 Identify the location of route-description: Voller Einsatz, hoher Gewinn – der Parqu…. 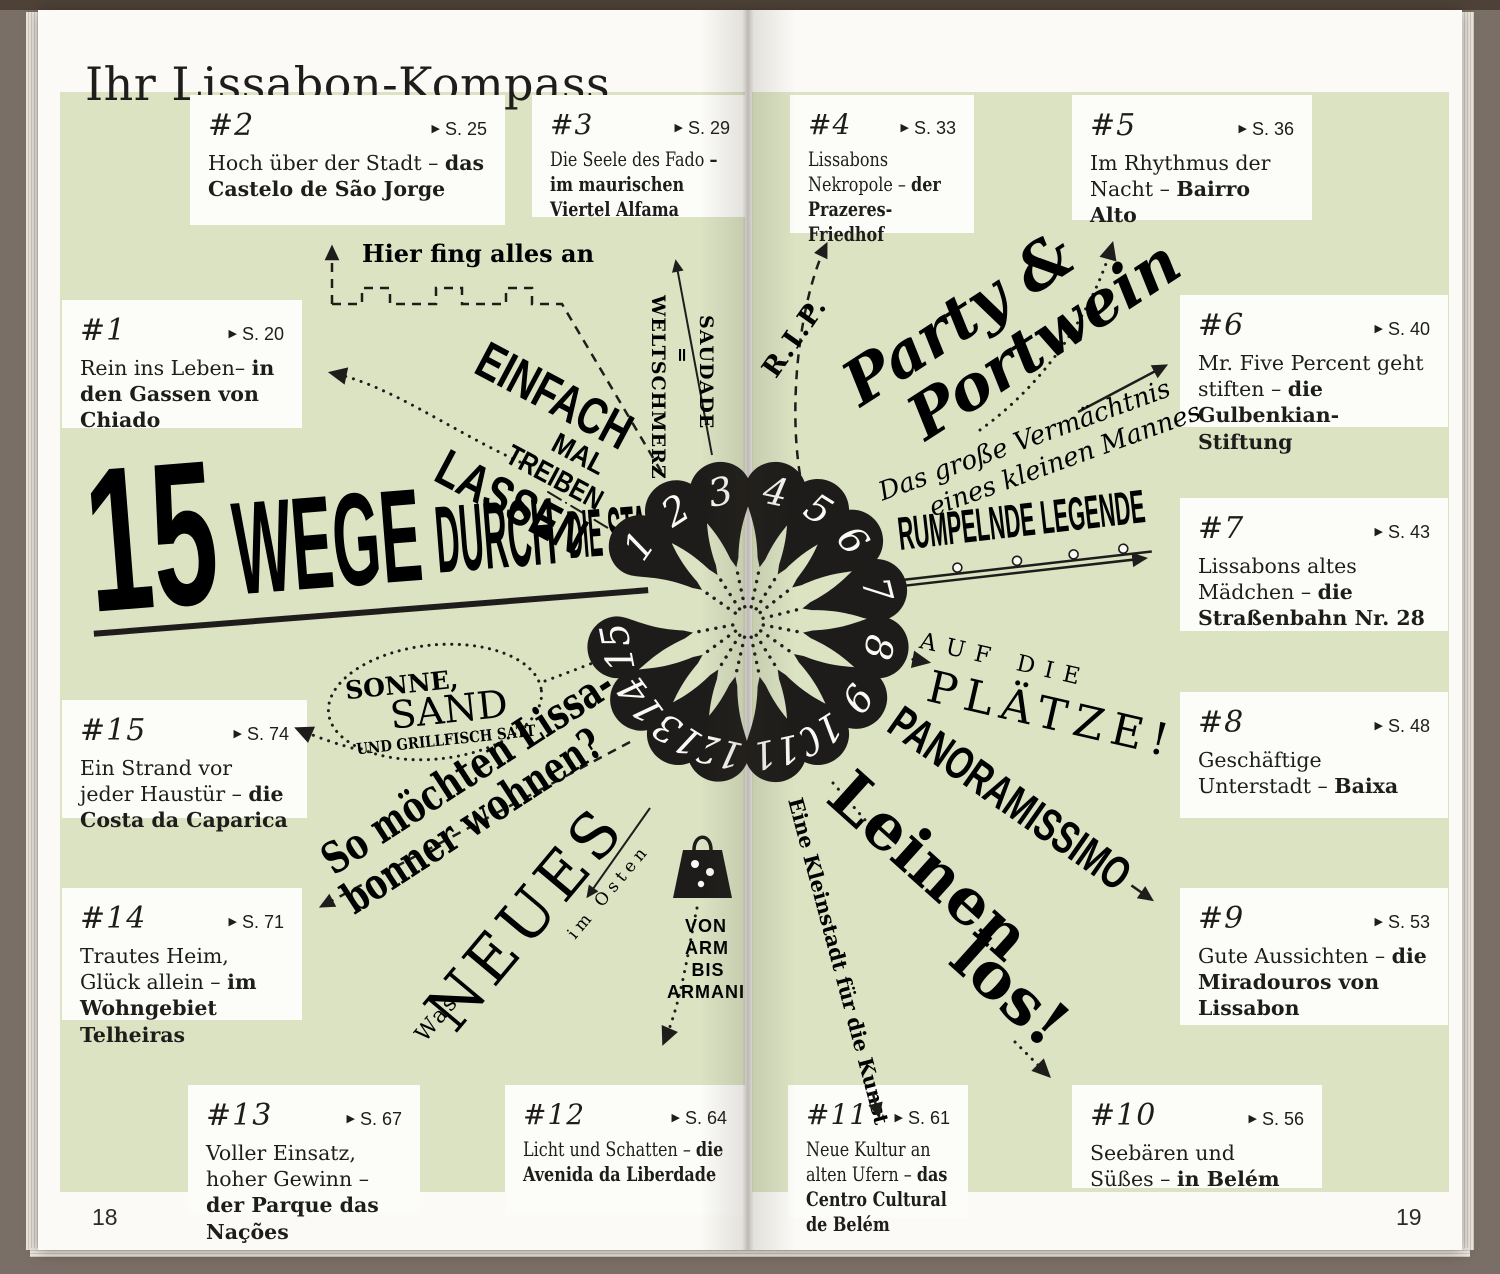
(292, 1192).